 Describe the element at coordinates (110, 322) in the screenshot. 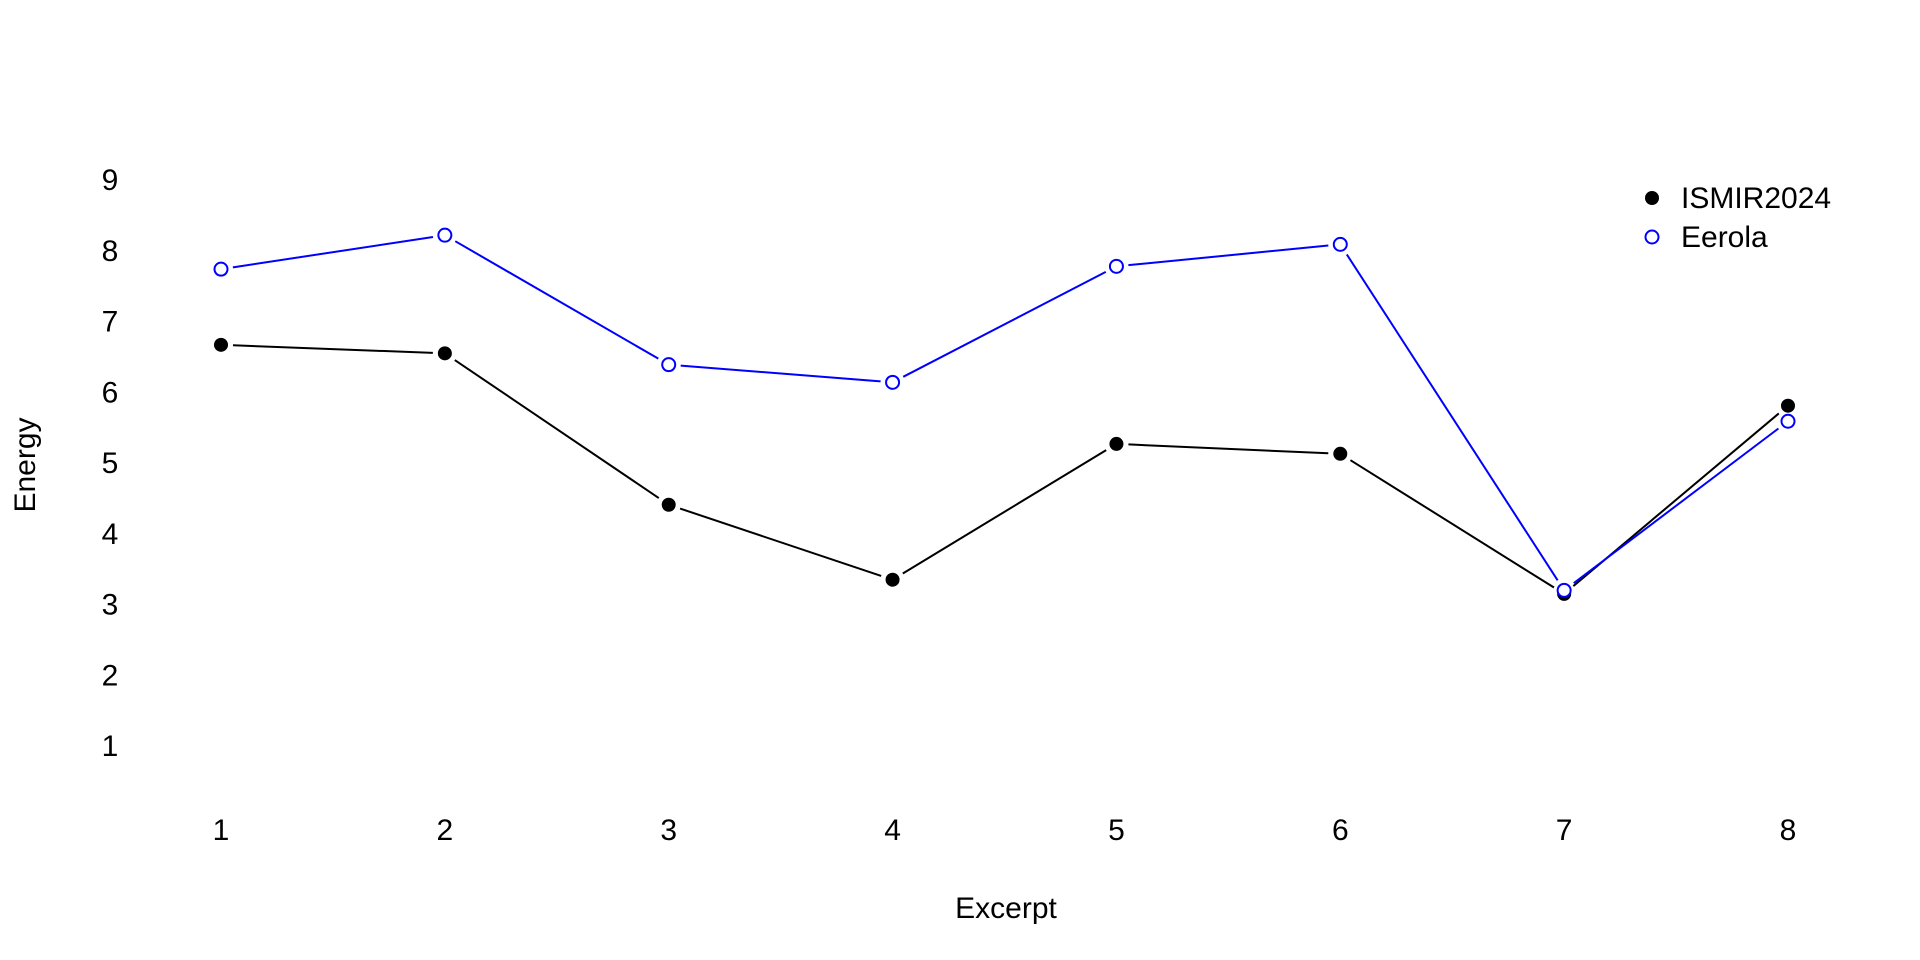

I see `y-tick-label: 7` at that location.